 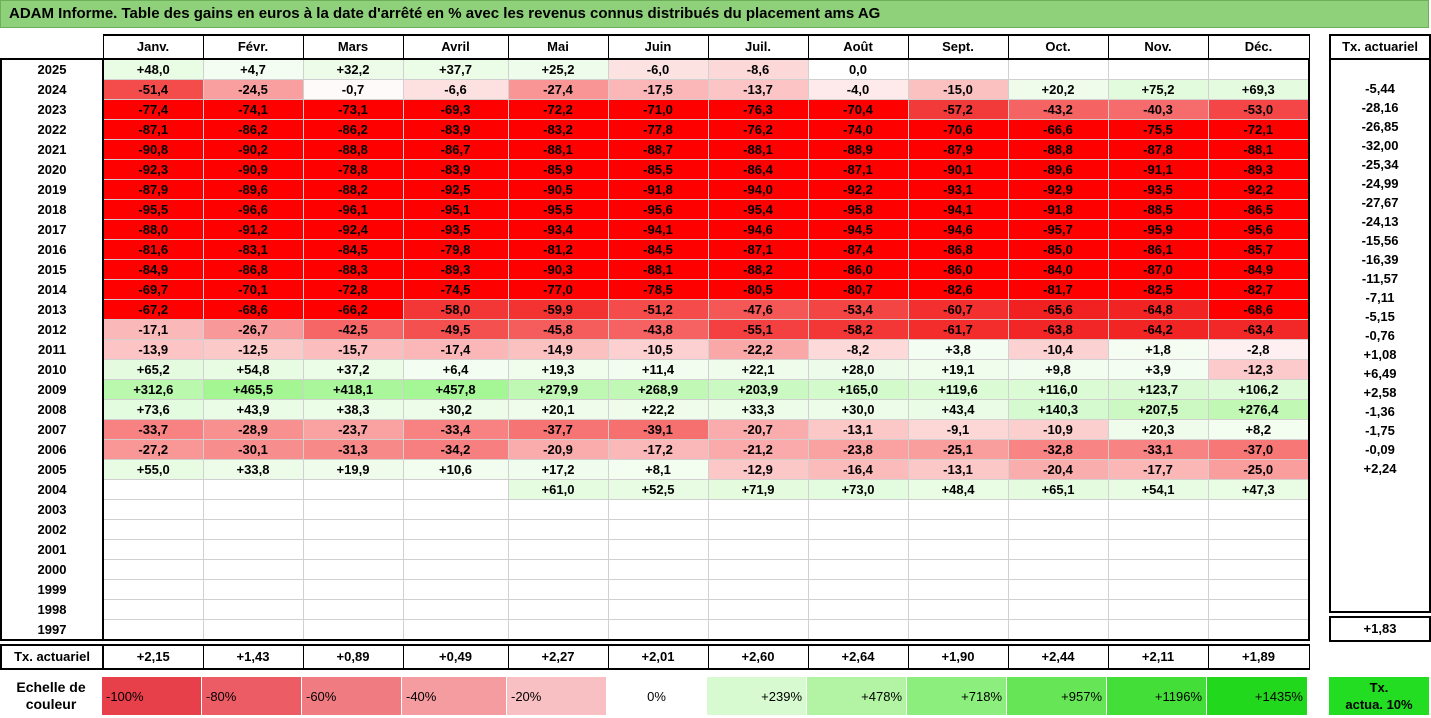 I want to click on gain-cell: -34,2, so click(x=455, y=449).